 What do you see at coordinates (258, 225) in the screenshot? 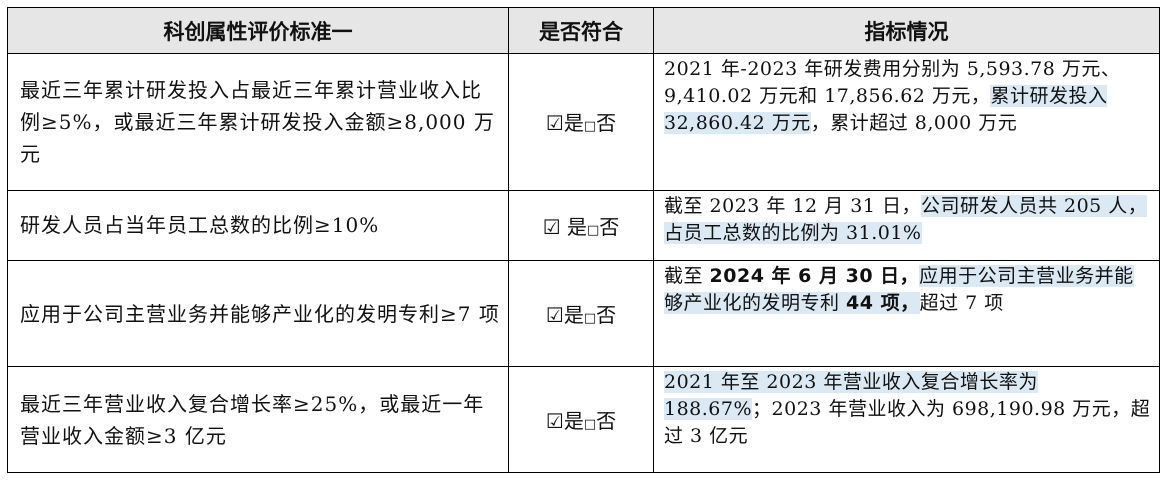
I see `criterion-cell: 研发人员占当年员工总数的比例≥10%` at bounding box center [258, 225].